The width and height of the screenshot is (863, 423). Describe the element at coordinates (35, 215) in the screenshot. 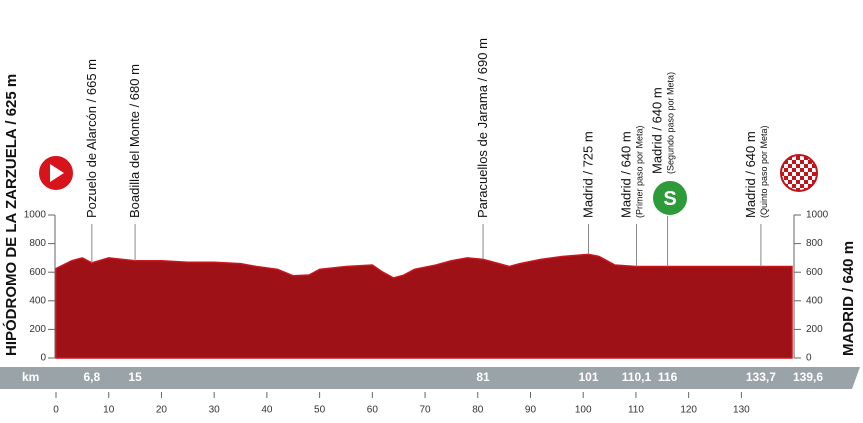

I see `y-tick-label: 1000` at that location.